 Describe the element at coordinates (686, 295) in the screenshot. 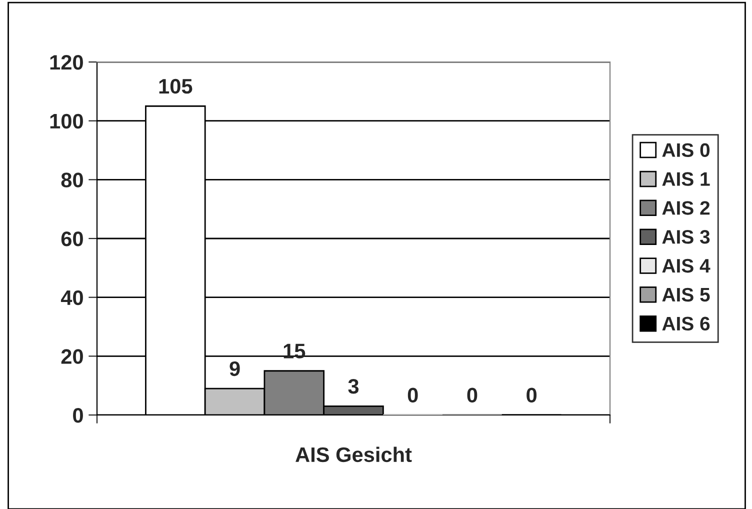

I see `legend-label: AIS 5` at that location.